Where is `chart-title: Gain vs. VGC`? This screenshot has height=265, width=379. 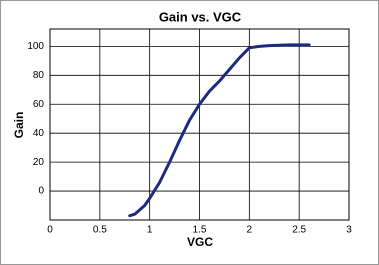 chart-title: Gain vs. VGC is located at coordinates (200, 16).